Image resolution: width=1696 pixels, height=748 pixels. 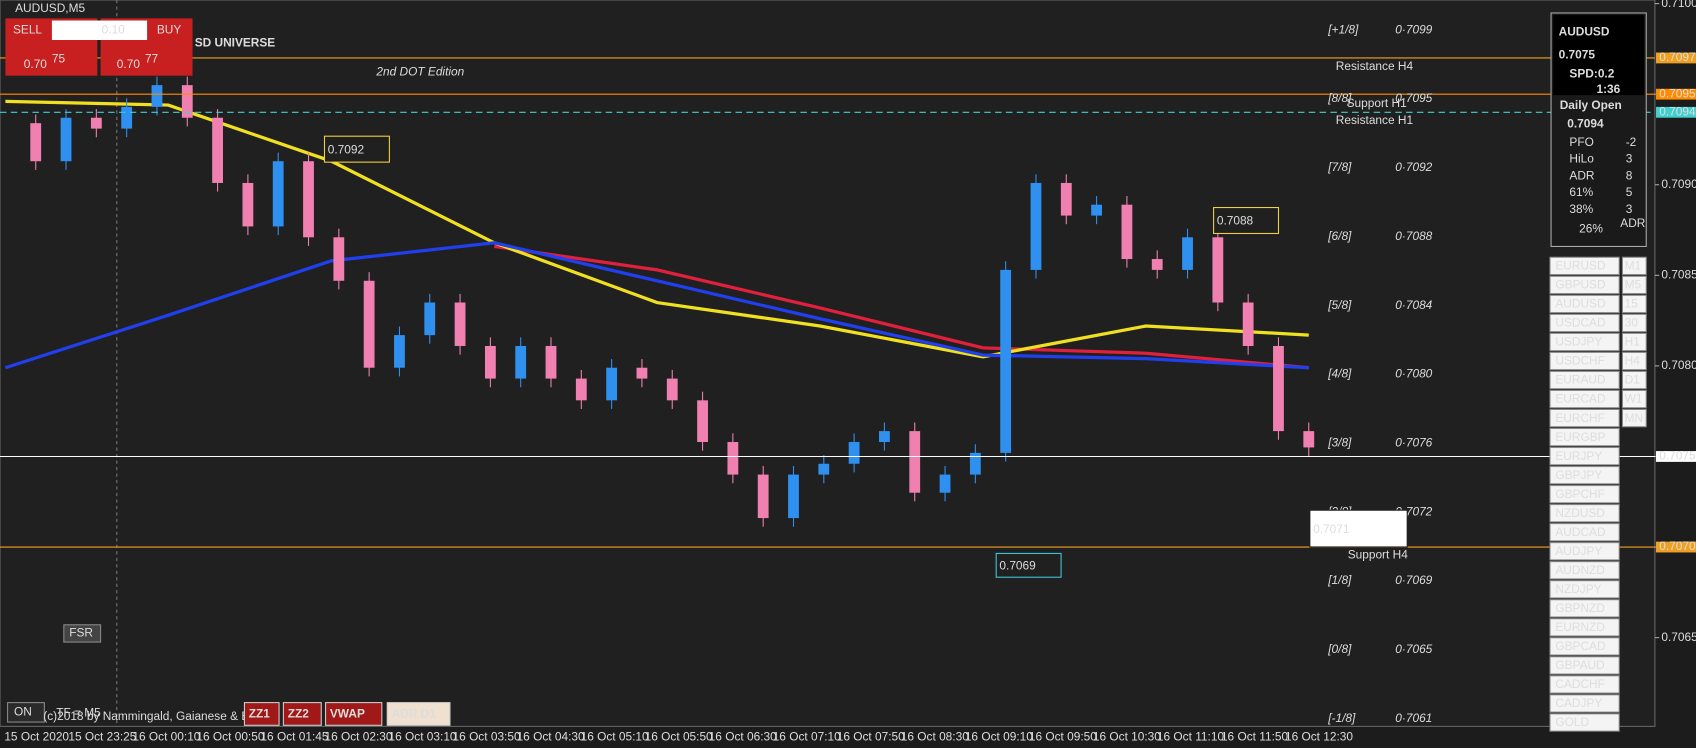 What do you see at coordinates (1678, 274) in the screenshot?
I see `y-tick-label: 0.7085` at bounding box center [1678, 274].